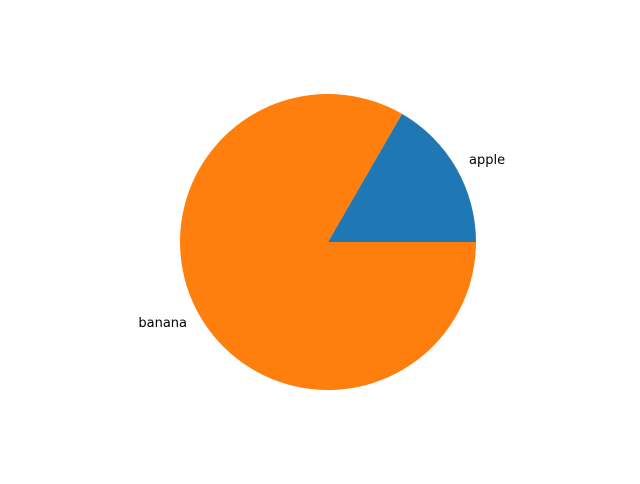 This screenshot has height=484, width=640. Describe the element at coordinates (487, 160) in the screenshot. I see `pie-label-apple: apple` at that location.